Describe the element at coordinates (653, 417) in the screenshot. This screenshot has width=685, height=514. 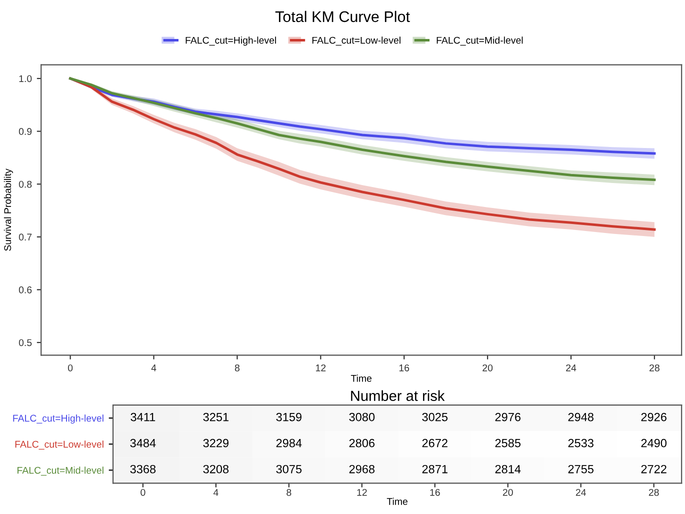
I see `data-label: 2926` at that location.